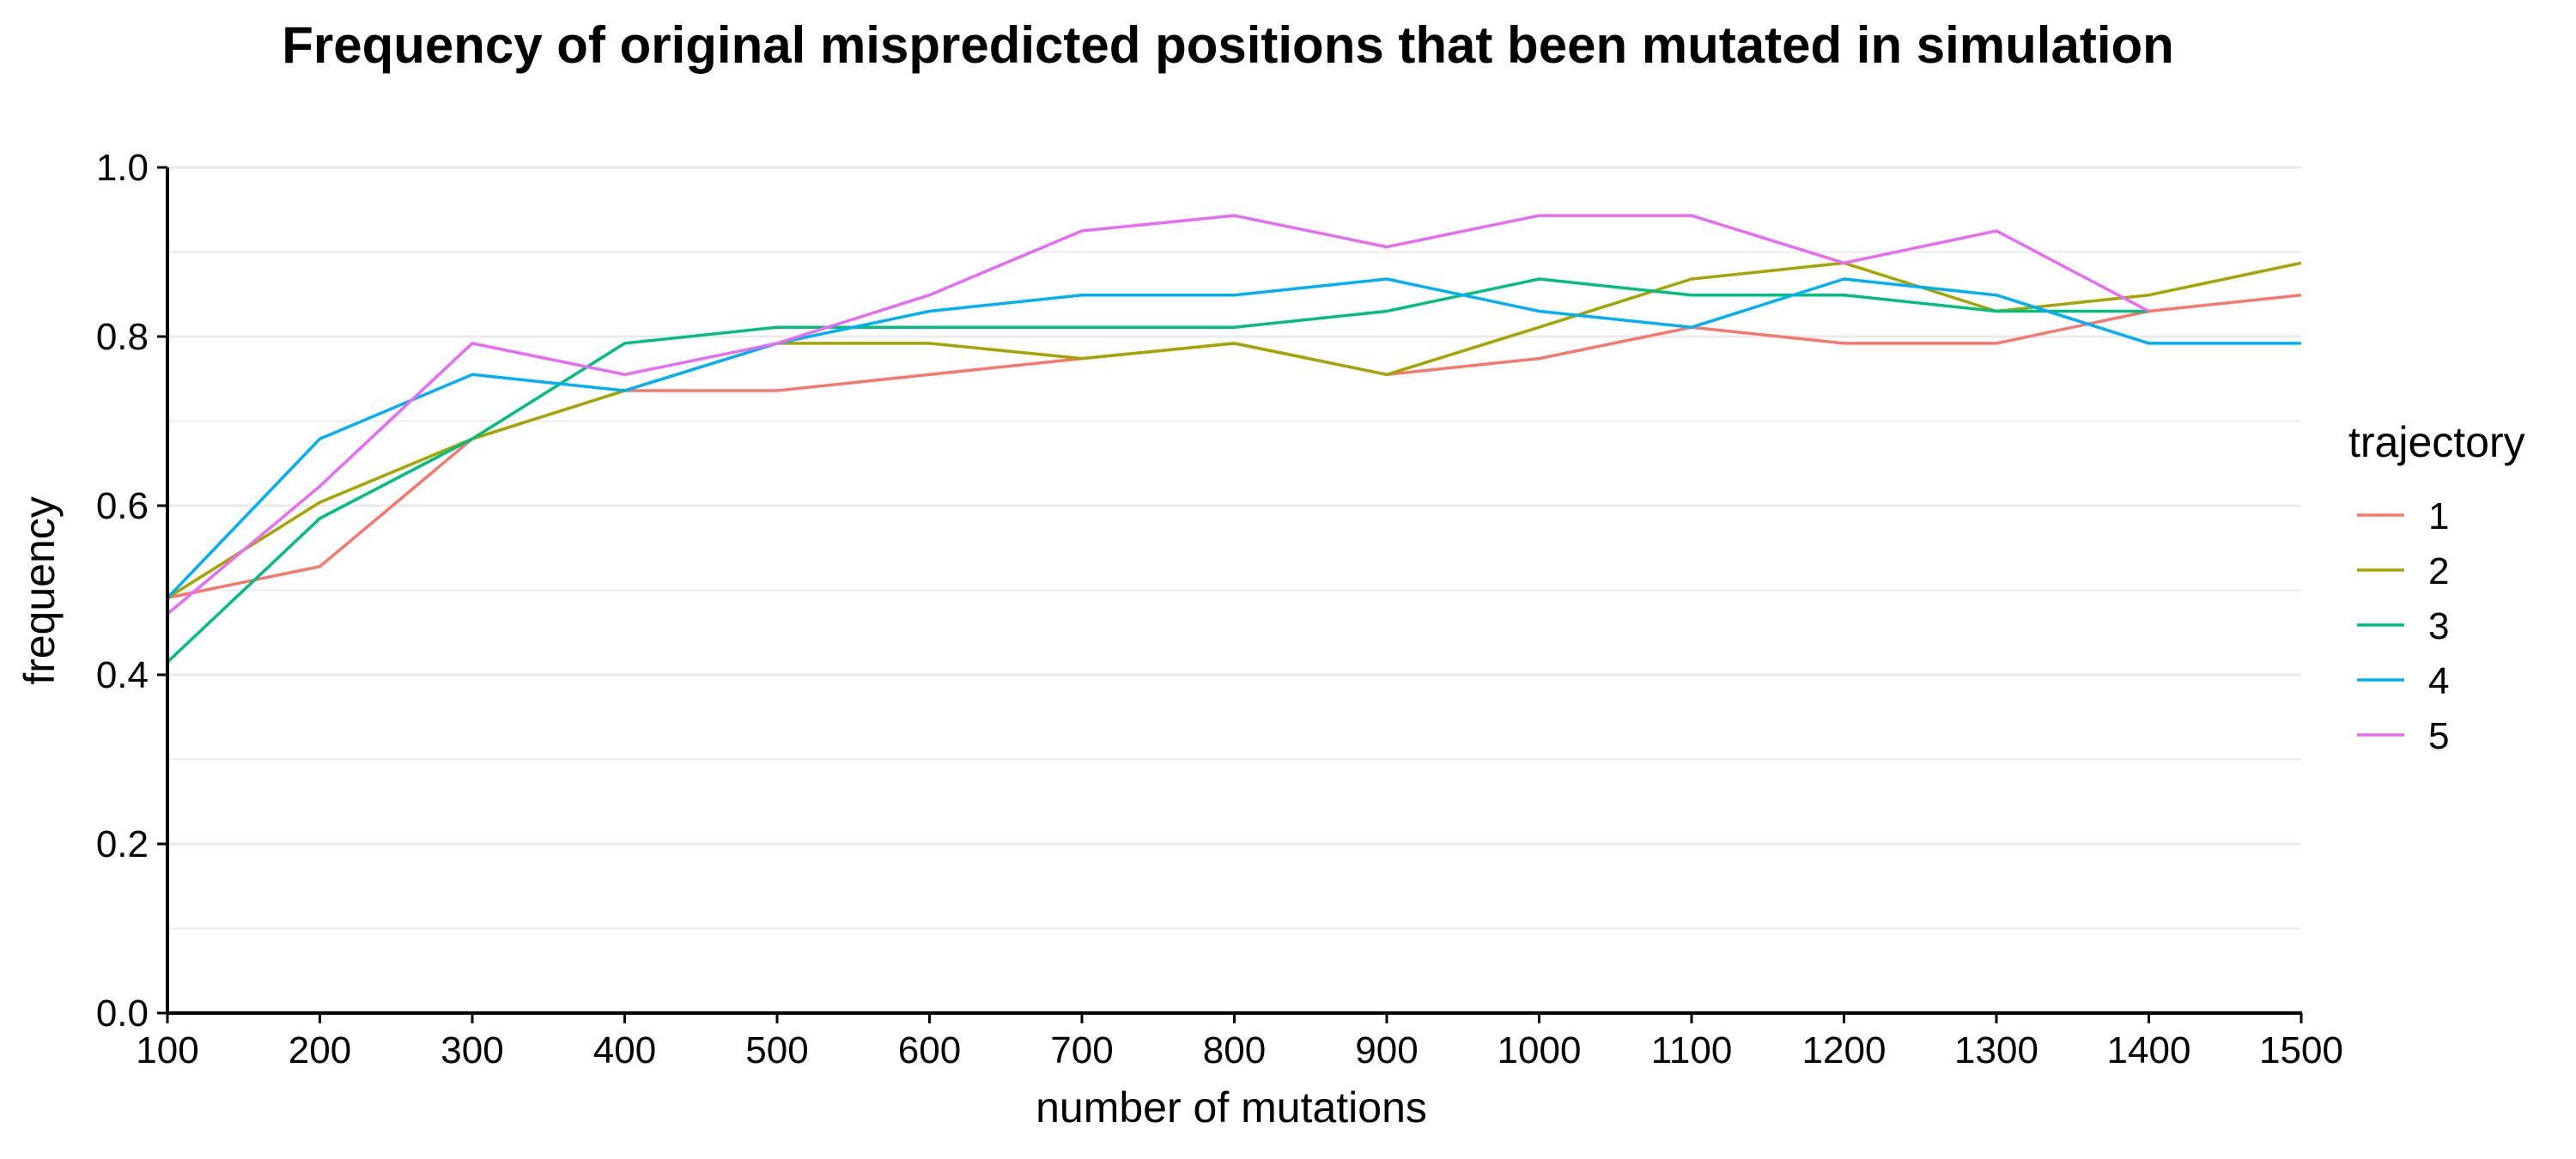 The image size is (2576, 1159). I want to click on x-tick-label: 900, so click(1386, 1050).